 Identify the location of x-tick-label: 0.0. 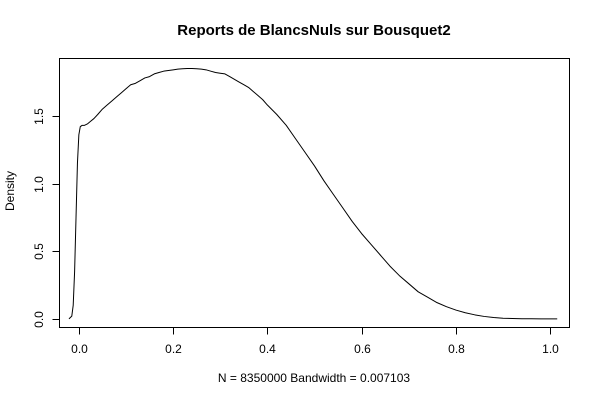
(79, 349).